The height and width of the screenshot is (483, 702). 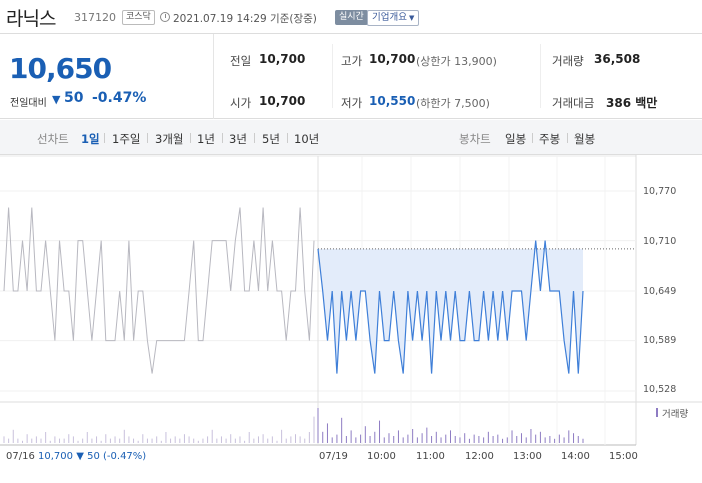 What do you see at coordinates (660, 340) in the screenshot?
I see `y-tick-label: 10,589` at bounding box center [660, 340].